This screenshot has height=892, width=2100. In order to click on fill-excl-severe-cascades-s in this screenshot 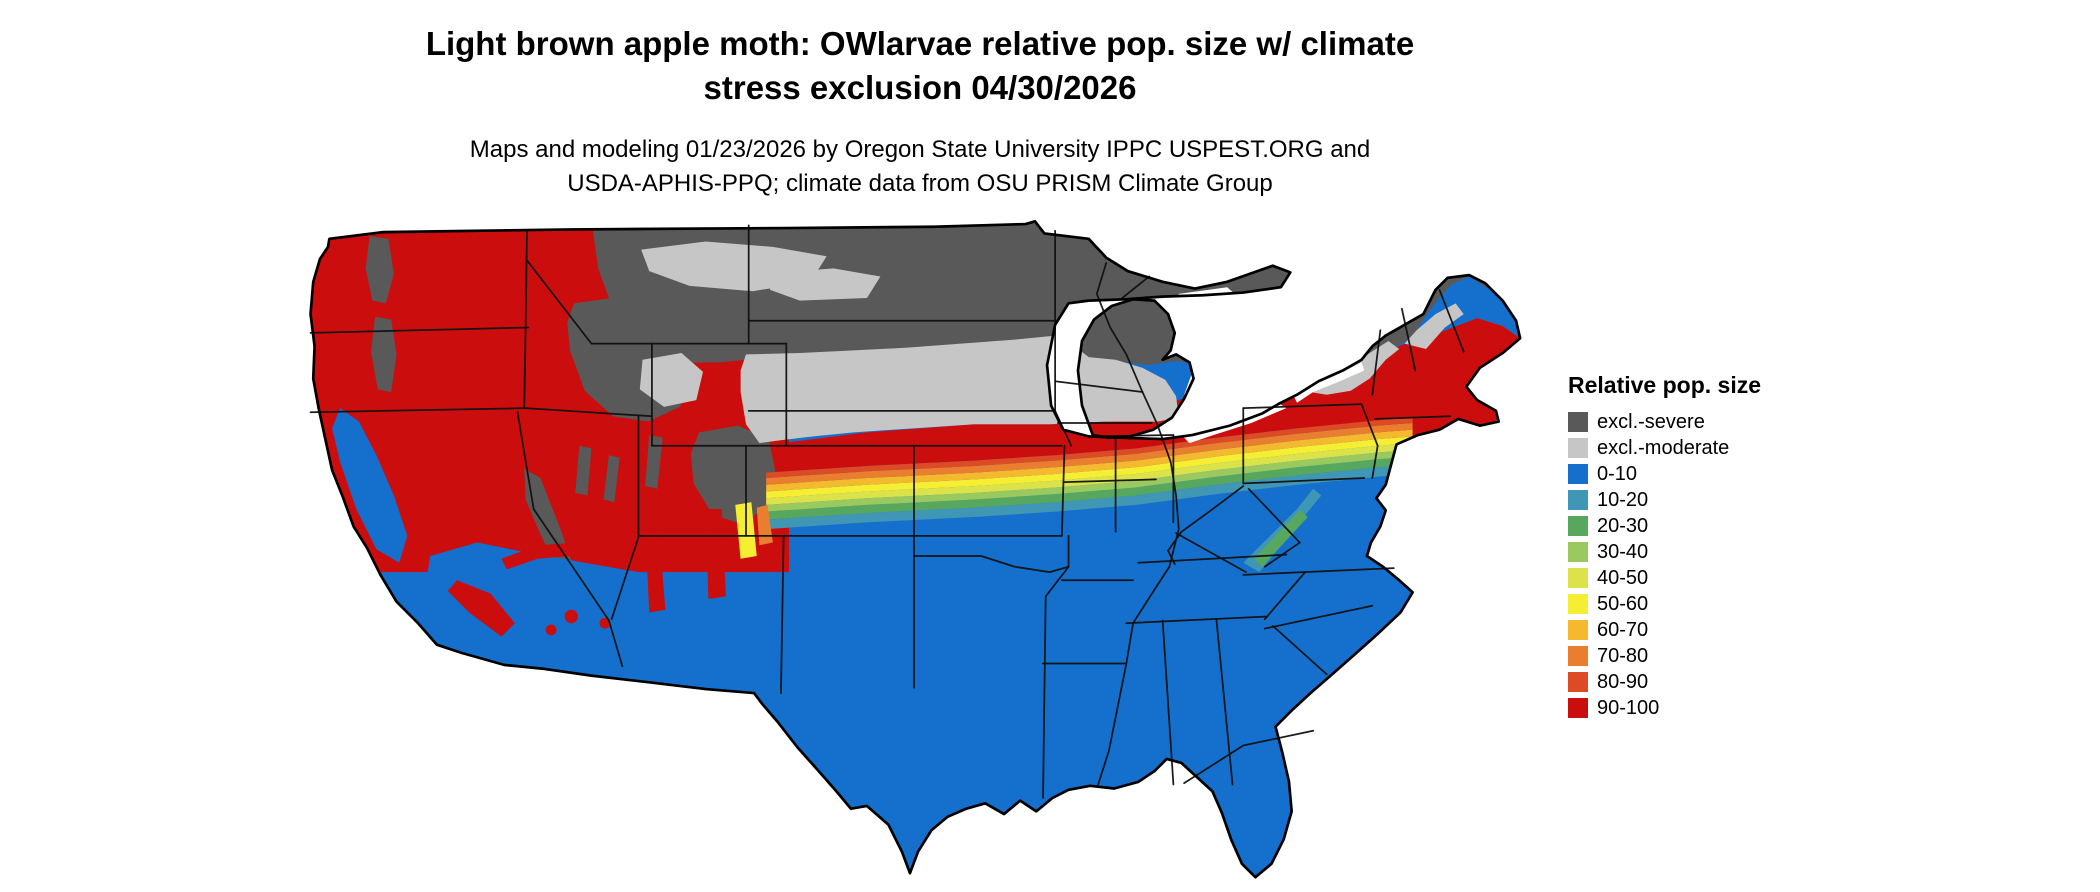, I will do `click(384, 354)`.